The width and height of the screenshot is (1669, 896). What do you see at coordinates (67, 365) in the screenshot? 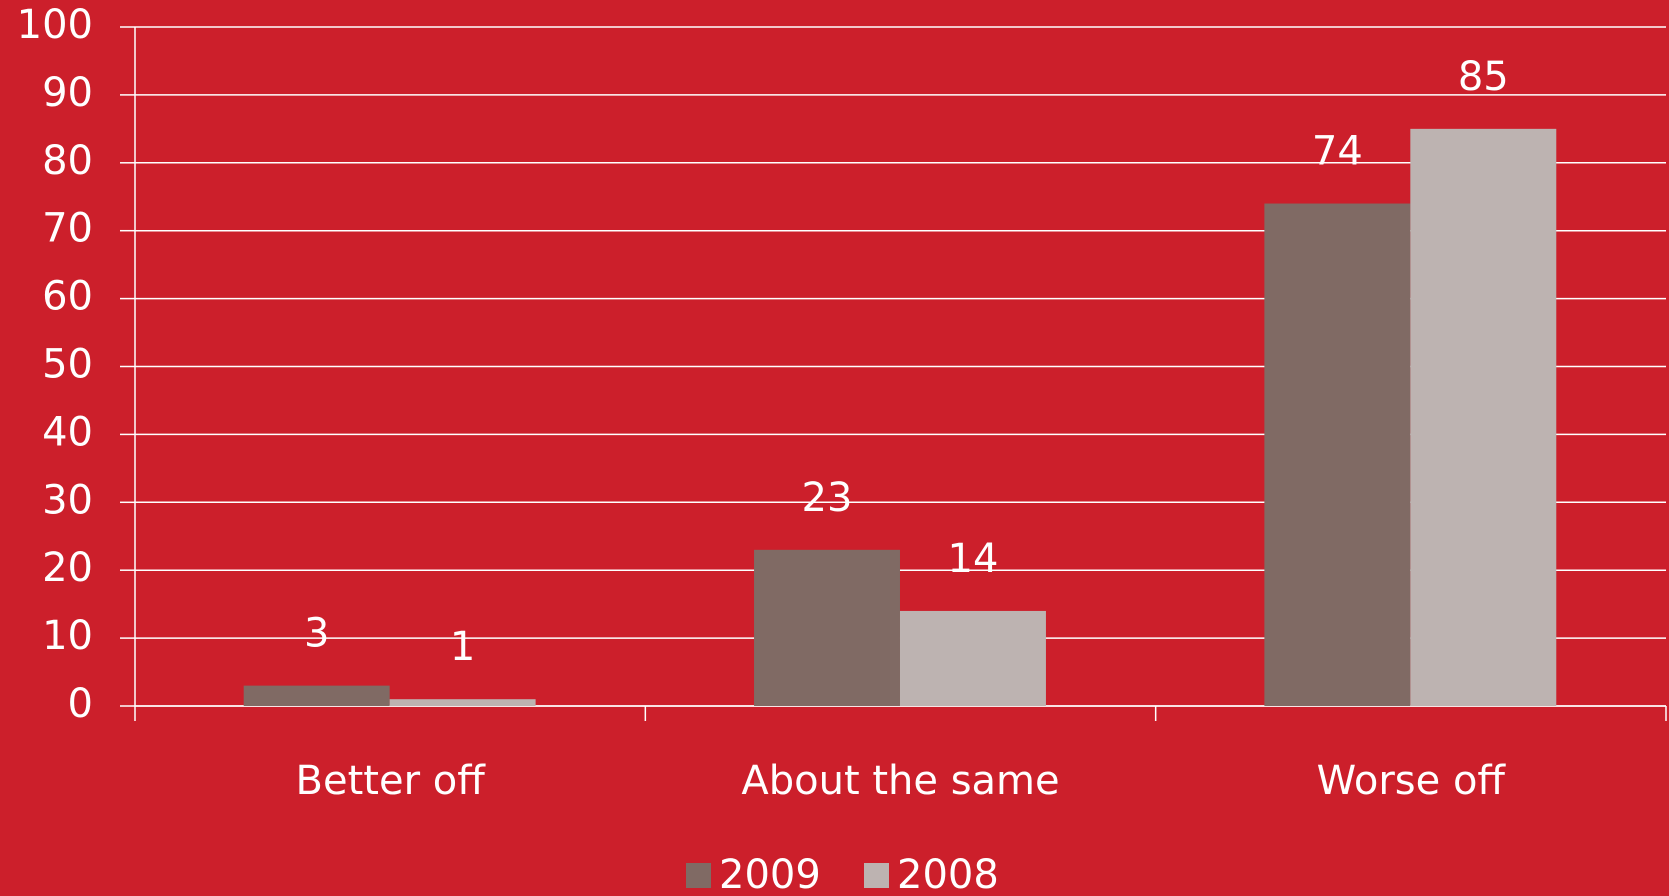
I see `y-tick-label: 50` at bounding box center [67, 365].